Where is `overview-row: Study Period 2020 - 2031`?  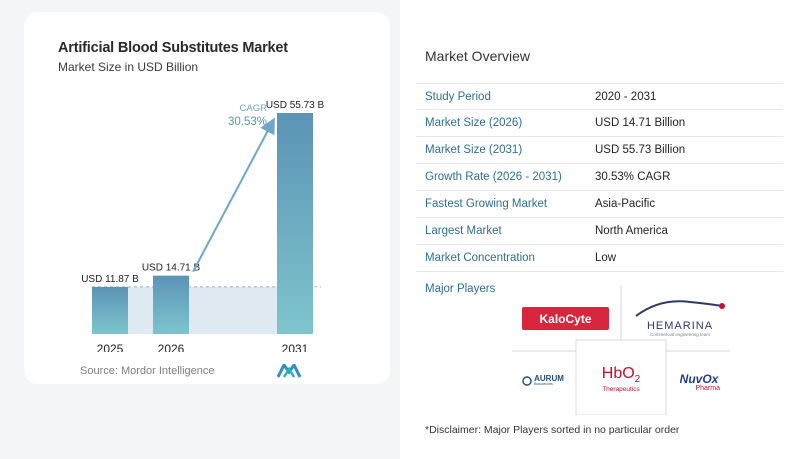 overview-row: Study Period 2020 - 2031 is located at coordinates (599, 96).